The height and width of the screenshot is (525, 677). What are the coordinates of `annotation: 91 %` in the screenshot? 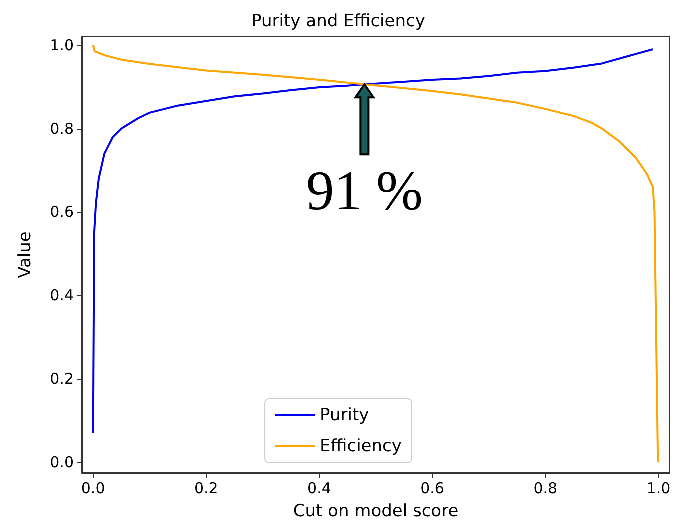 It's located at (365, 191).